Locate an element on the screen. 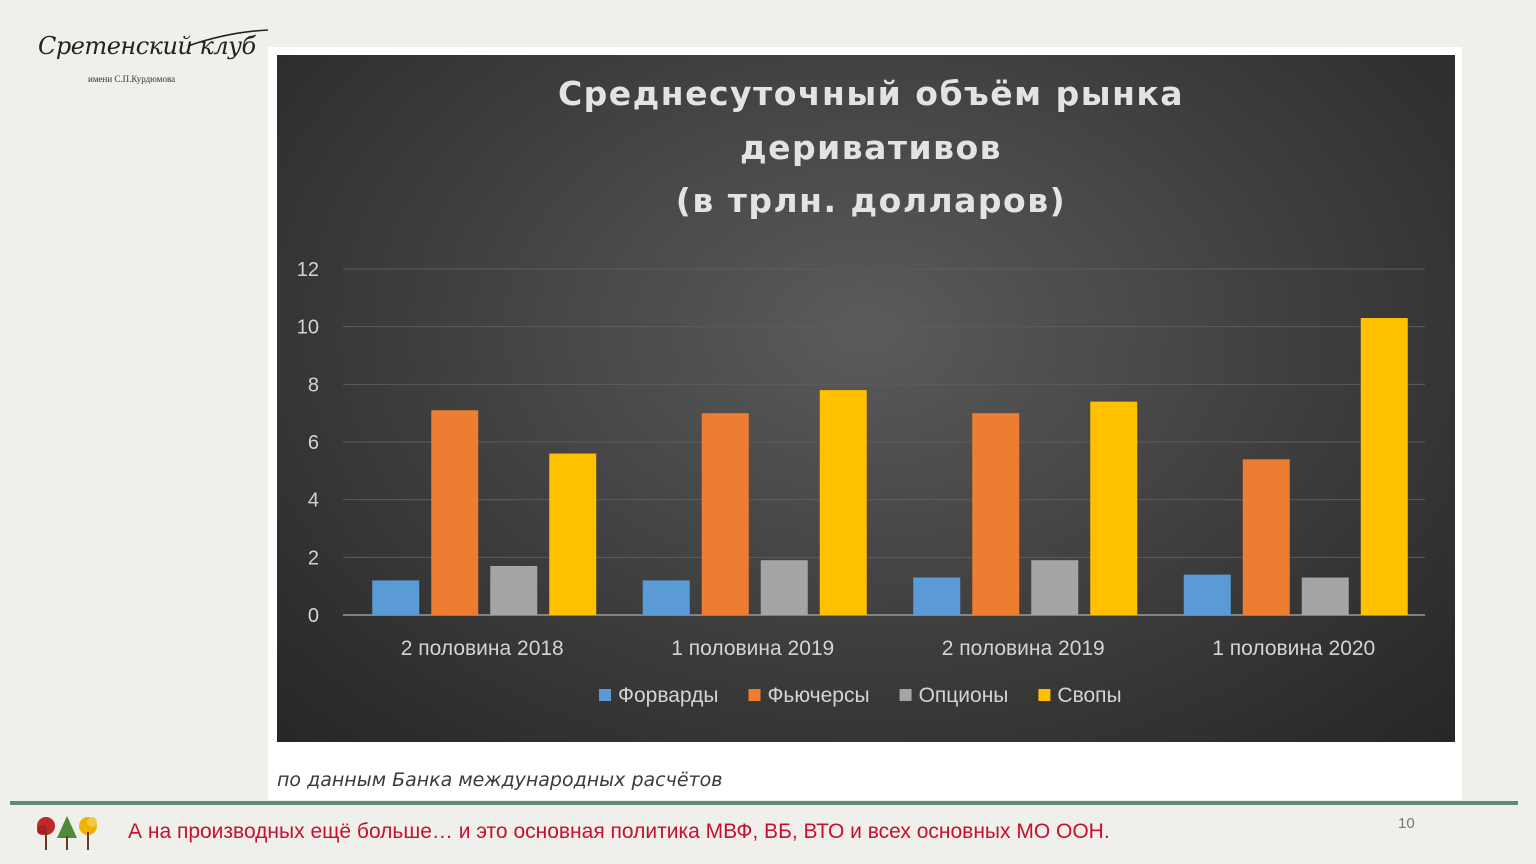  logo-subtitle: имени С.П.Курдюмова is located at coordinates (132, 79).